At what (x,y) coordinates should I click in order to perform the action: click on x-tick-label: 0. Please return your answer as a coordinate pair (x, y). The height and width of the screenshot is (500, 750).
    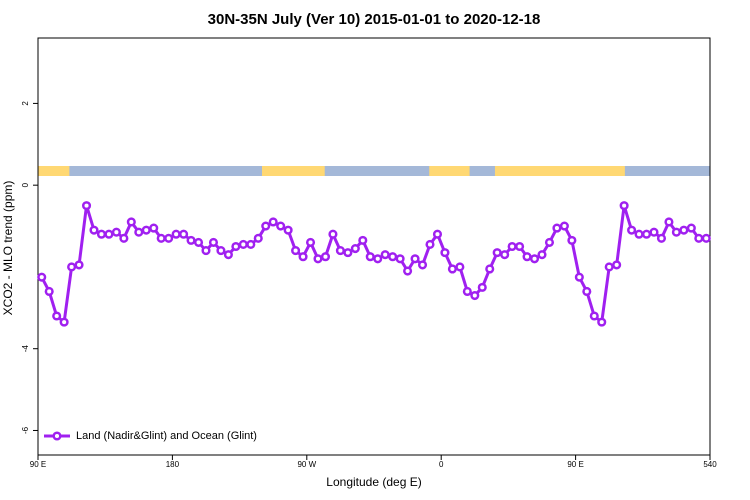
    Looking at the image, I should click on (441, 464).